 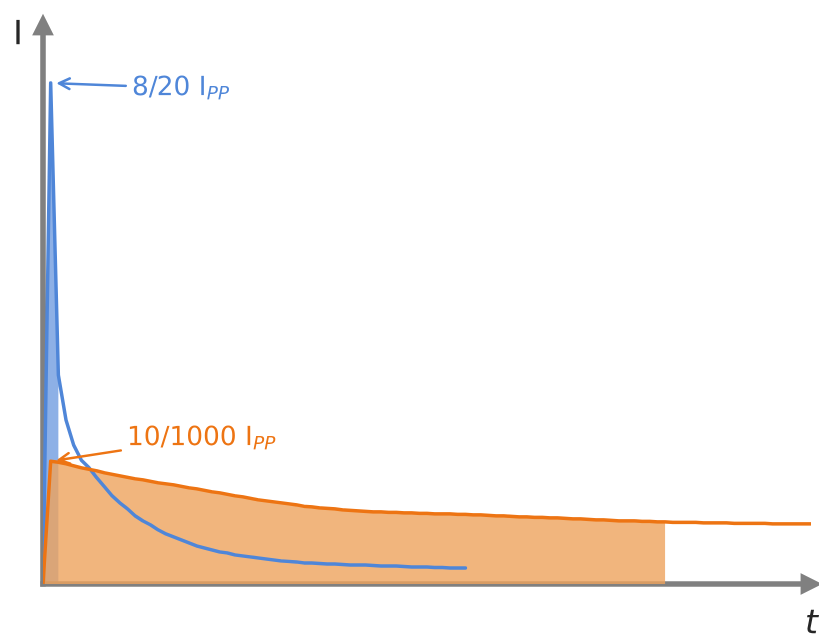 I want to click on y-axis-title: I, so click(x=18, y=32).